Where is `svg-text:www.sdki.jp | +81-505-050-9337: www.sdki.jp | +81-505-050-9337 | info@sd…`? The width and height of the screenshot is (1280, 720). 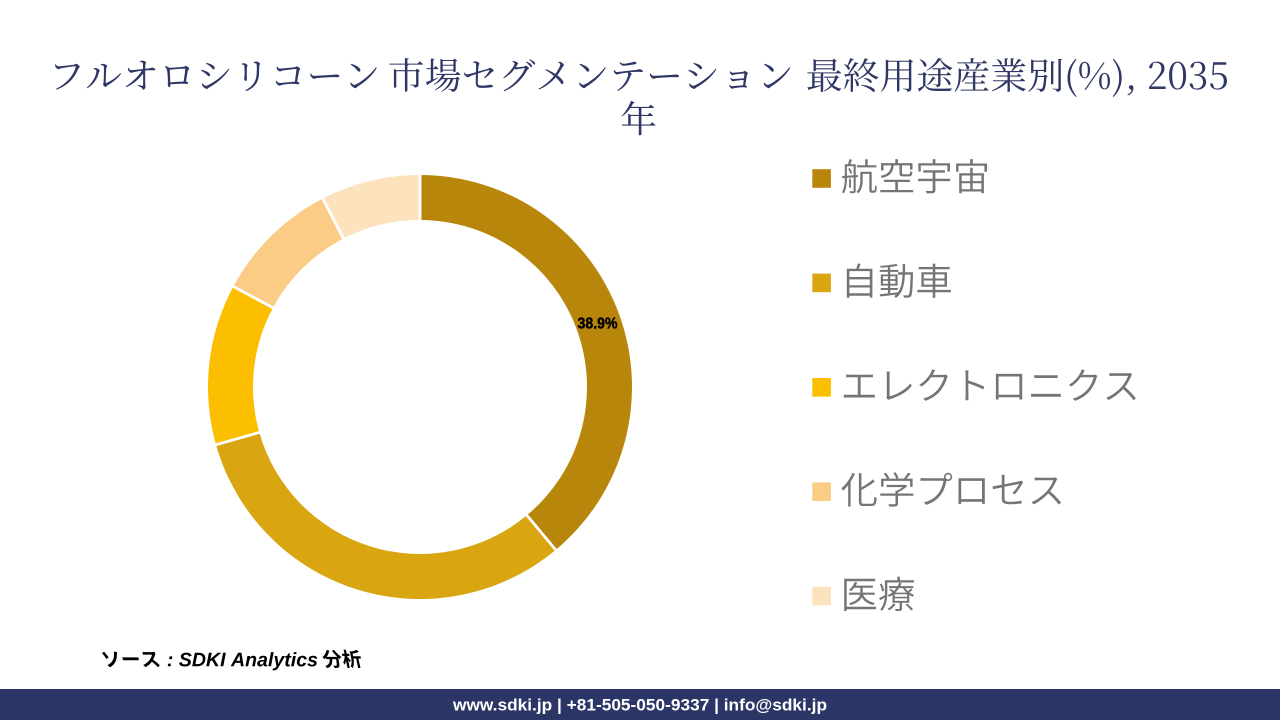
svg-text:www.sdki.jp | +81-505-050-9337: www.sdki.jp | +81-505-050-9337 | info@sd… is located at coordinates (639, 706).